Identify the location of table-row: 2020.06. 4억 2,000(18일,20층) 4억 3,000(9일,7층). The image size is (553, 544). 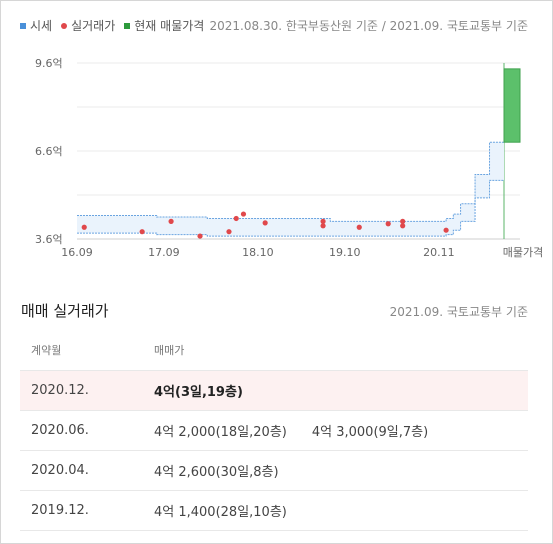
(274, 431).